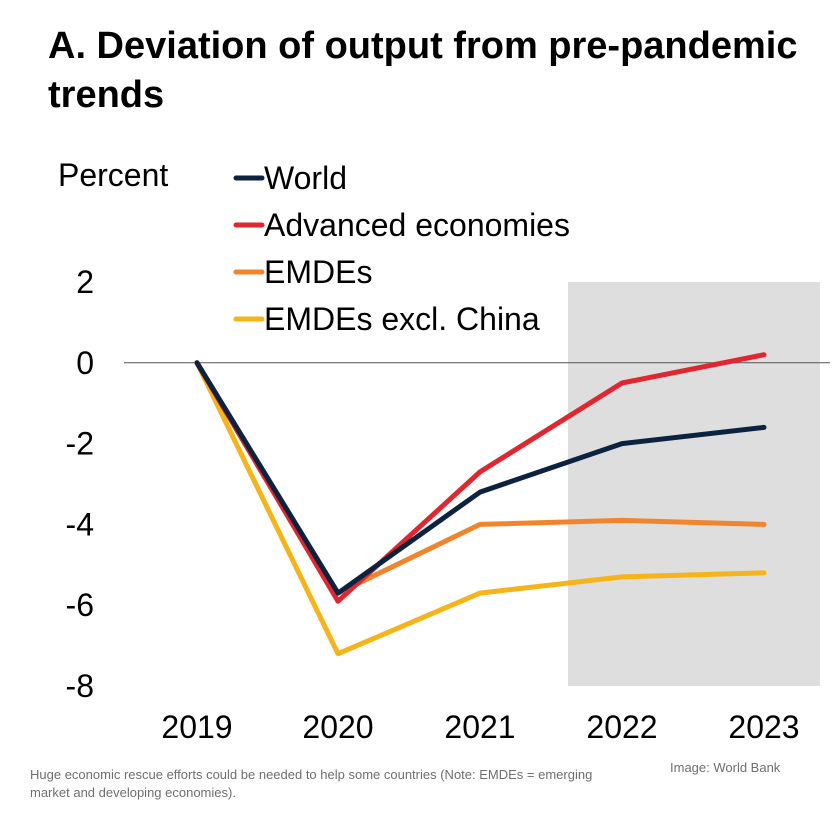  I want to click on y-tick-label: -2, so click(80, 444).